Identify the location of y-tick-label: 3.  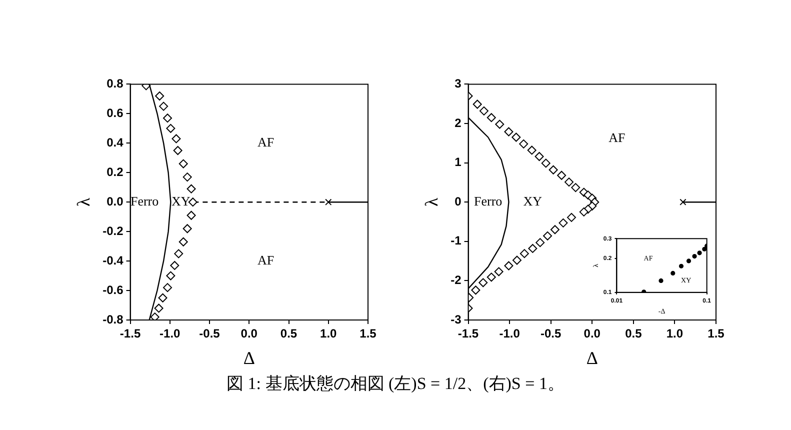
(458, 83).